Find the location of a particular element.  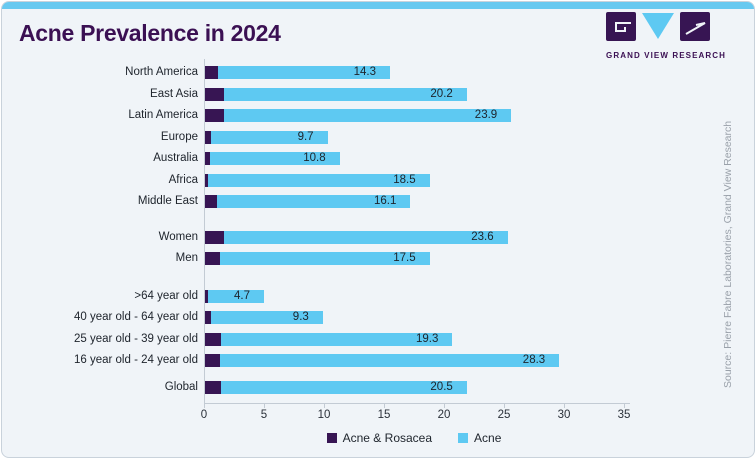

chart-legend: Acne & Rosacea Acne is located at coordinates (414, 438).